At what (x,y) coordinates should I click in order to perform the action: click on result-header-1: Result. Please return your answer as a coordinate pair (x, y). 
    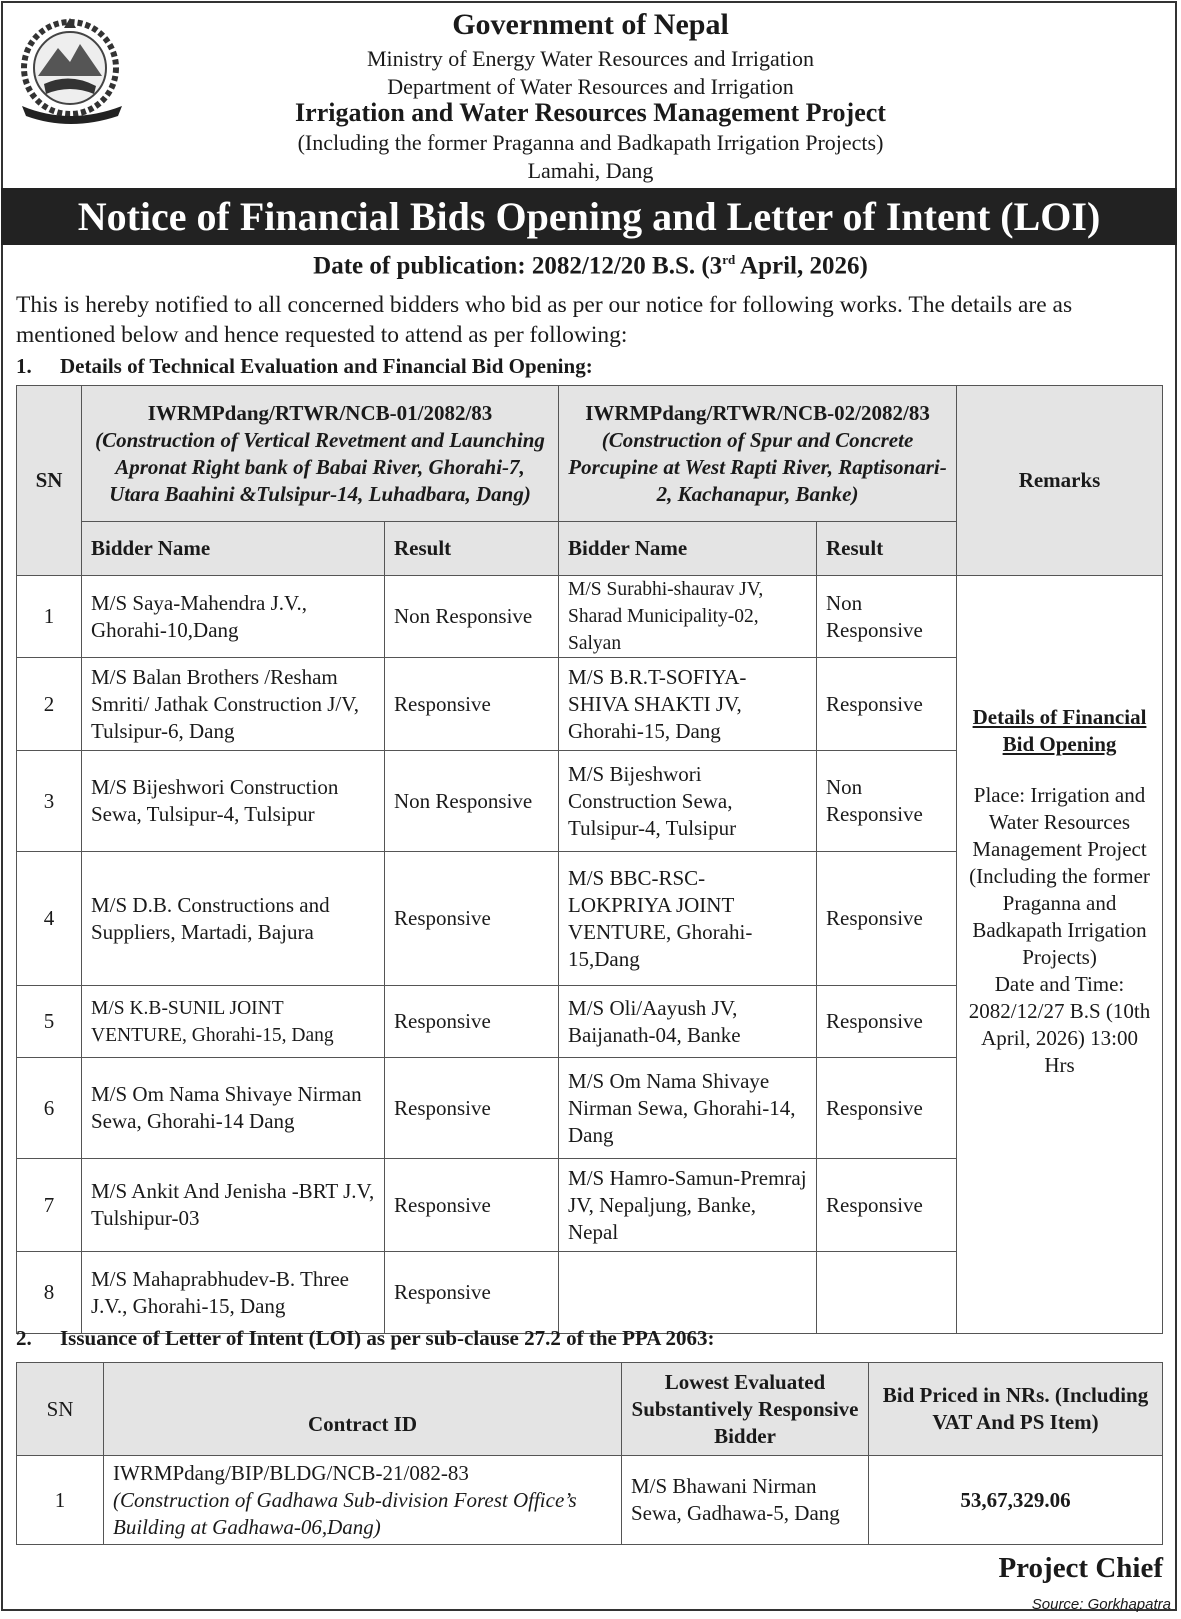
    Looking at the image, I should click on (471, 548).